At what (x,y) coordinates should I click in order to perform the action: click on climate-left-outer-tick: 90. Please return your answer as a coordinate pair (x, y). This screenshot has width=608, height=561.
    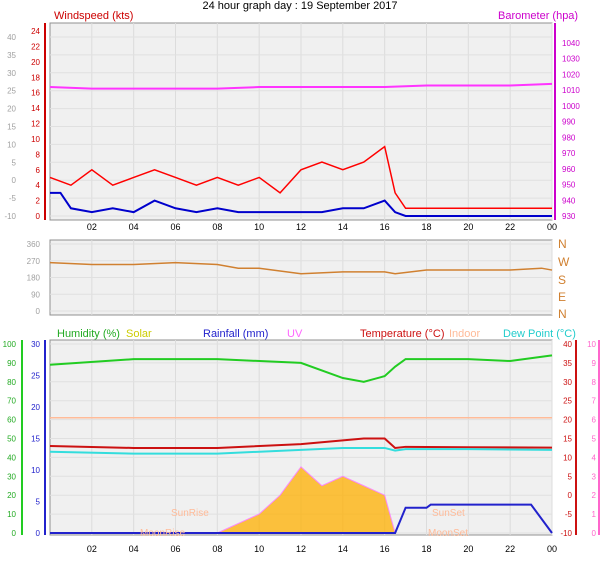
    Looking at the image, I should click on (11, 363).